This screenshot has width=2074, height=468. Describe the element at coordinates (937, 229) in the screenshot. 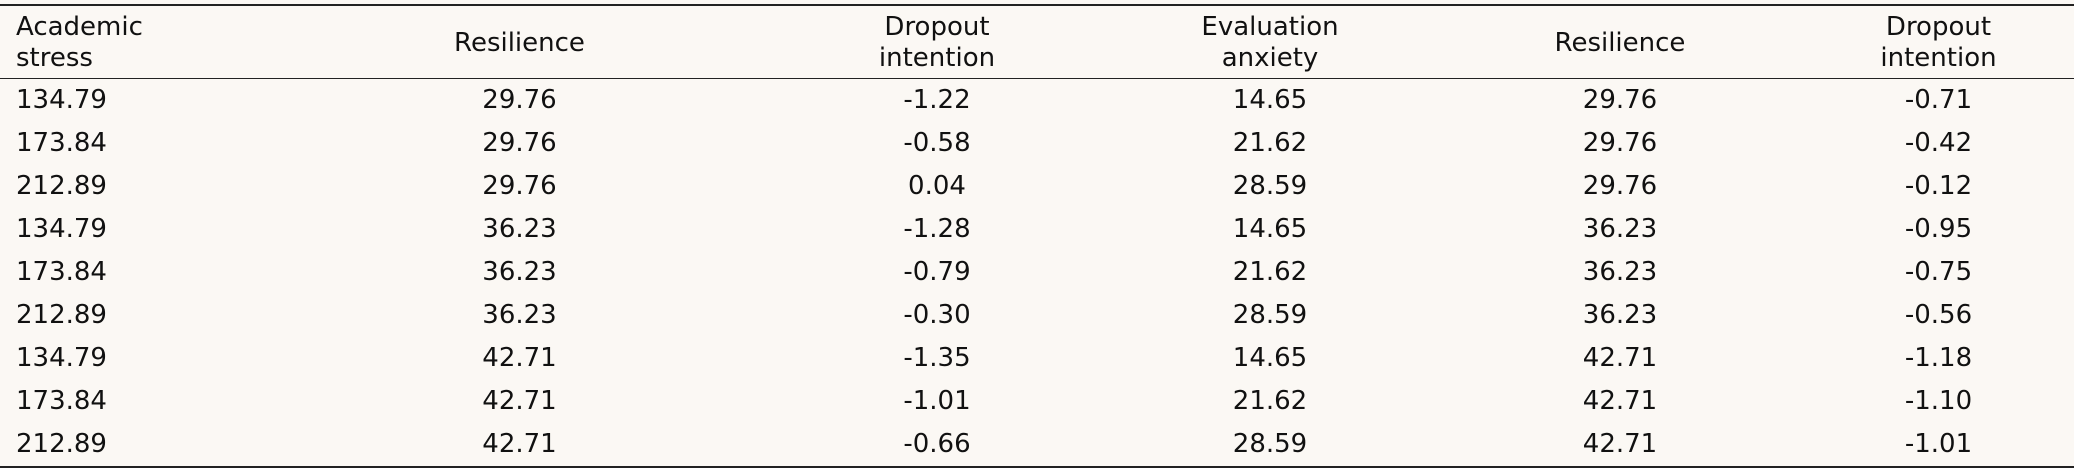

I see `table-cell: -1.28` at that location.